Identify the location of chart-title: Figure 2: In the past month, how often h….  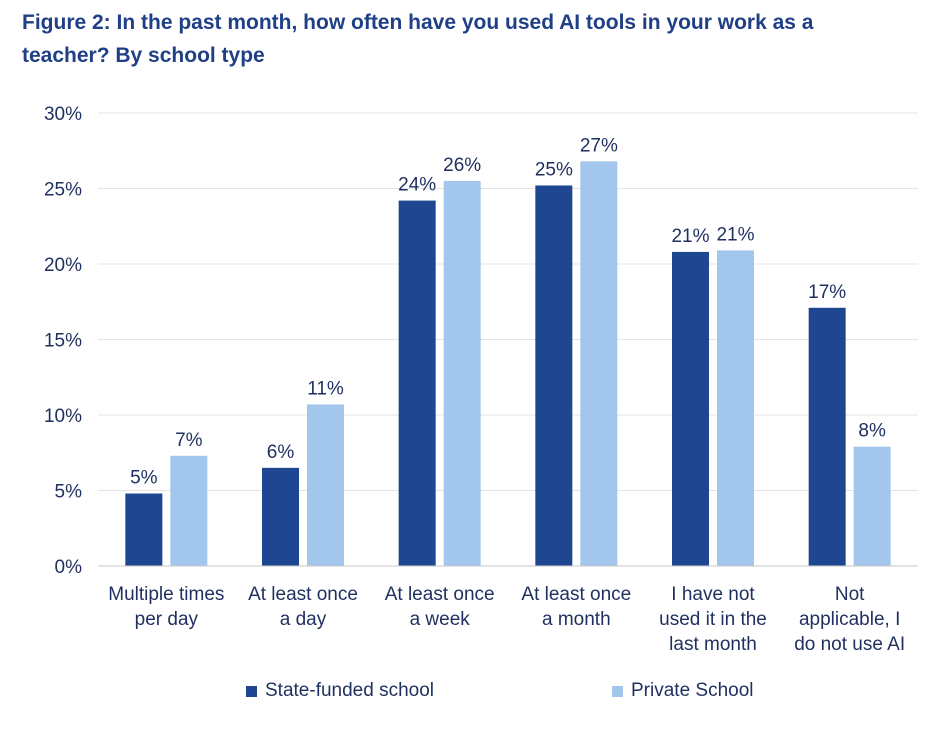
(418, 39).